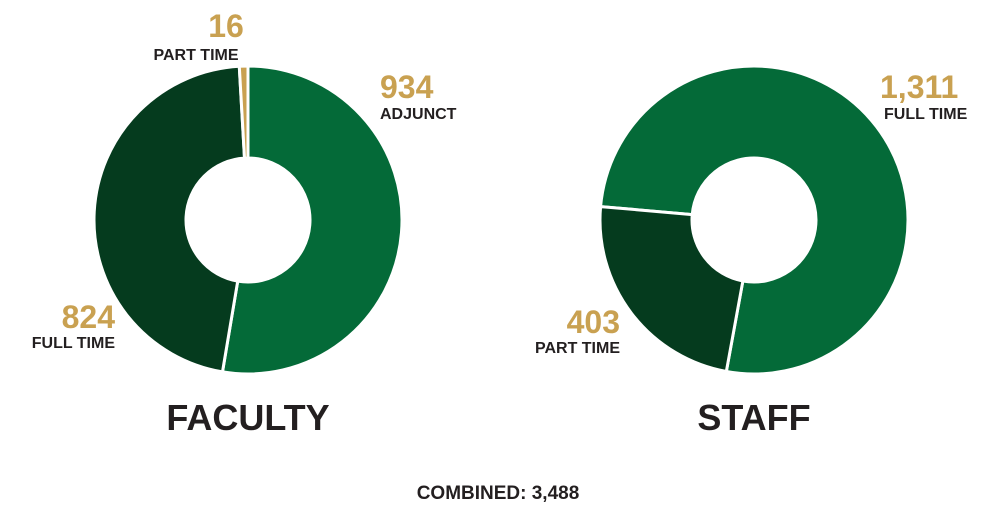  What do you see at coordinates (74, 343) in the screenshot?
I see `faculty-full-time-label: FULL TIME` at bounding box center [74, 343].